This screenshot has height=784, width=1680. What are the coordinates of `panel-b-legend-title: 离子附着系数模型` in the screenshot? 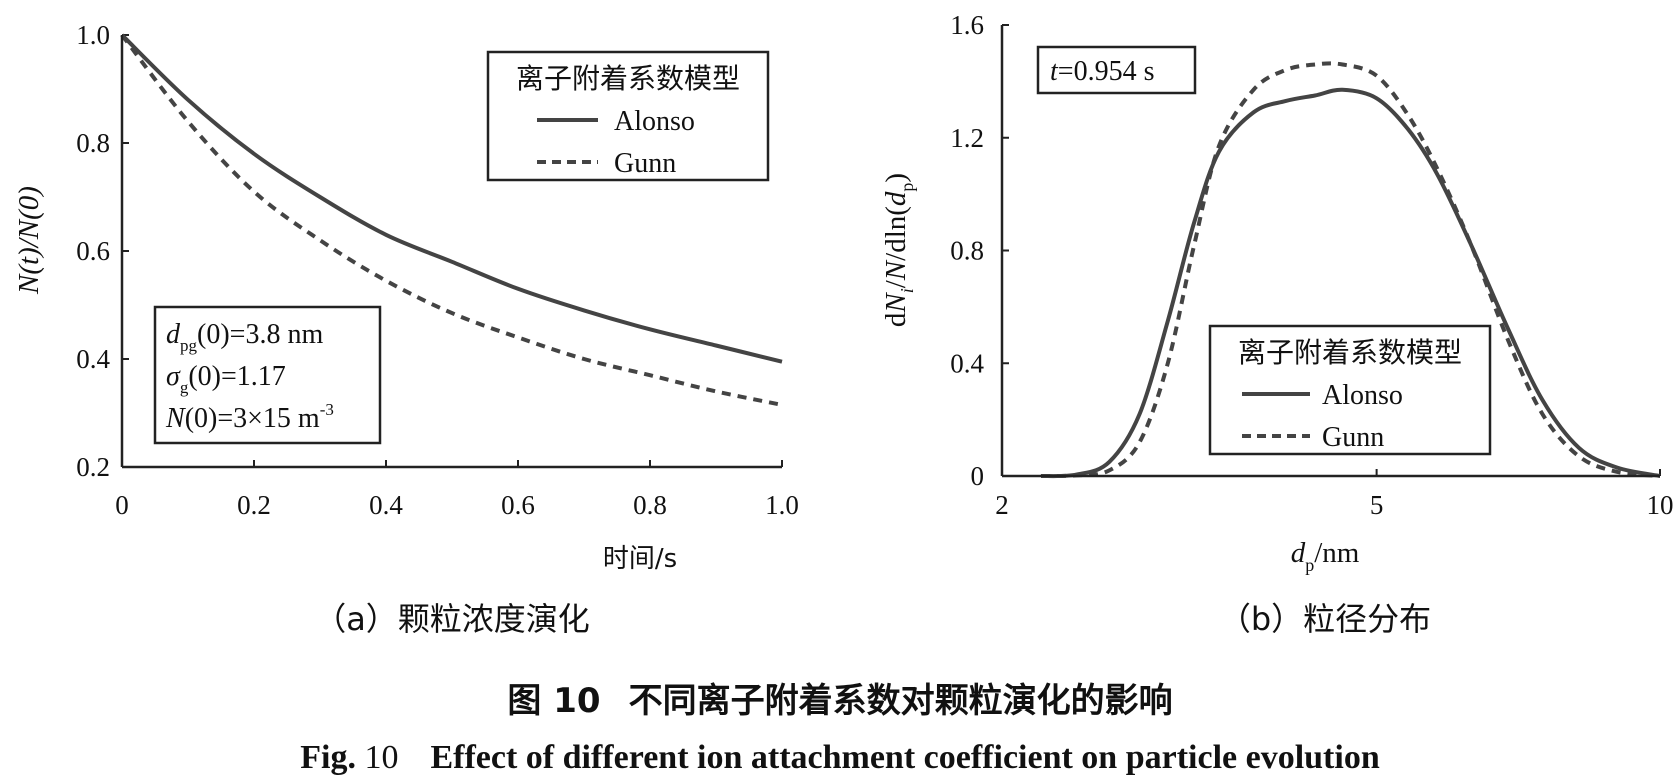 It's located at (1350, 352).